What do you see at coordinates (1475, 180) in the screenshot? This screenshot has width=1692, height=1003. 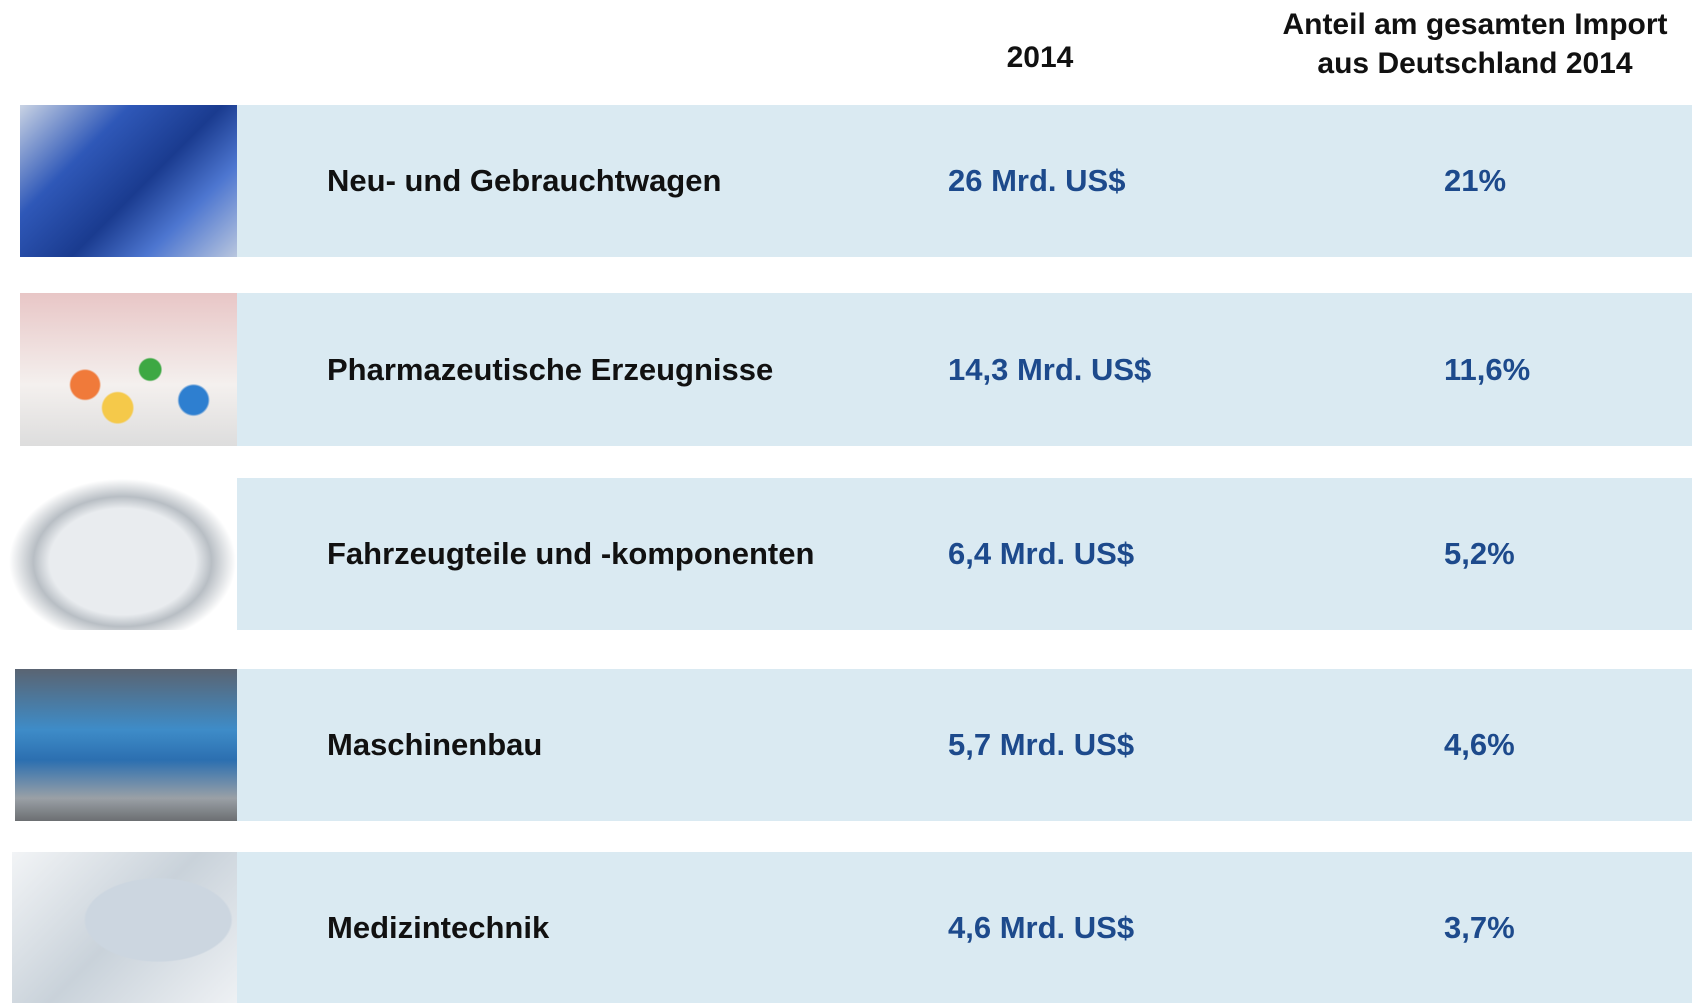 I see `row-share: 21%` at bounding box center [1475, 180].